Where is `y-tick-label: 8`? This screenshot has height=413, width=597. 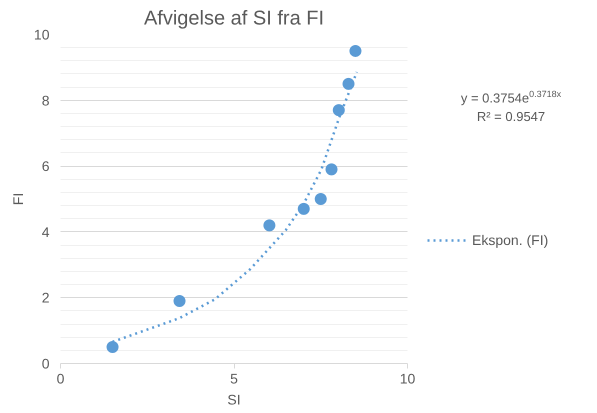 y-tick-label: 8 is located at coordinates (46, 100).